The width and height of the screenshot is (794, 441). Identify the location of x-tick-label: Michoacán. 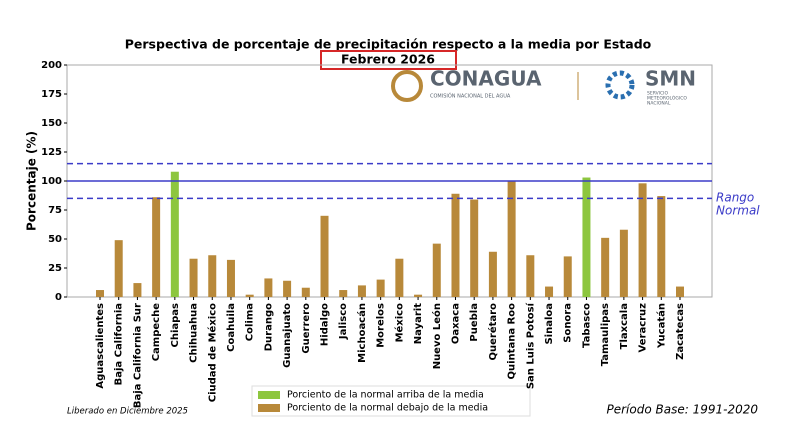
(362, 333).